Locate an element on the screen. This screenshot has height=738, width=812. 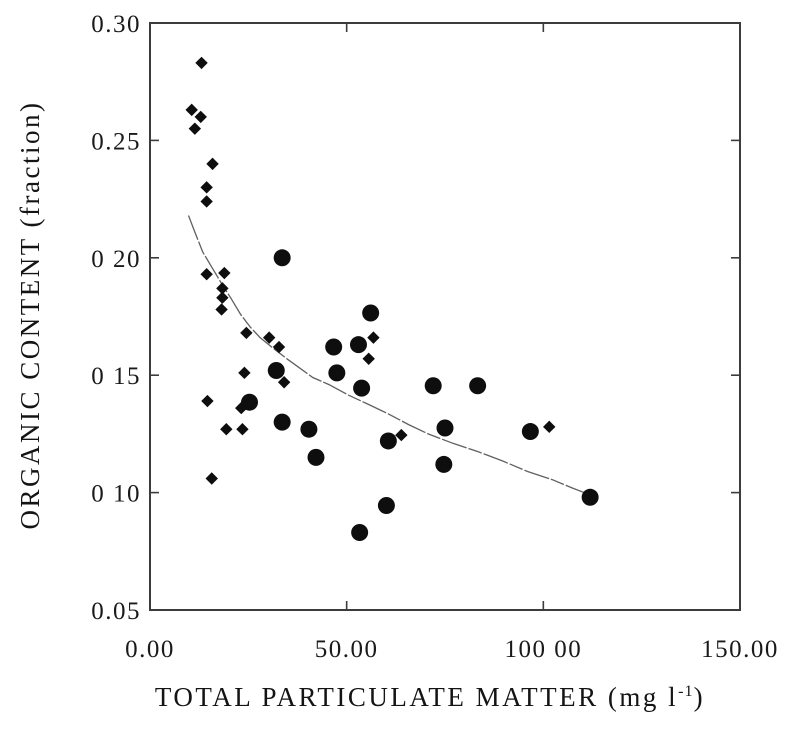
y-tick-label: 0 15 is located at coordinates (116, 376).